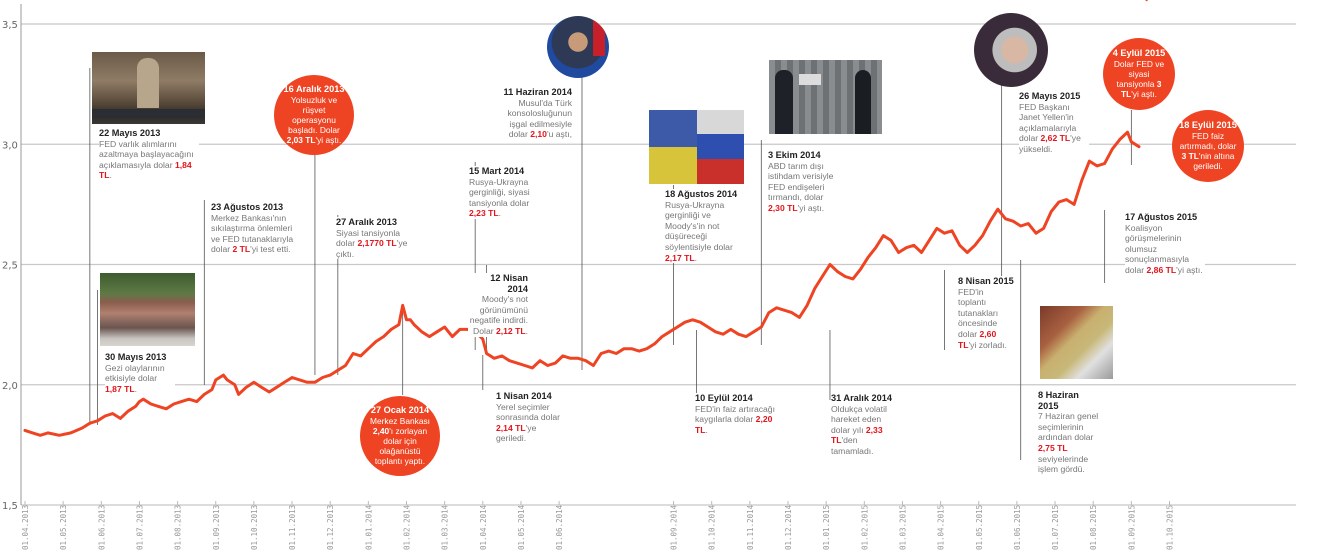  Describe the element at coordinates (10, 386) in the screenshot. I see `y-tick-label: 2,0` at that location.